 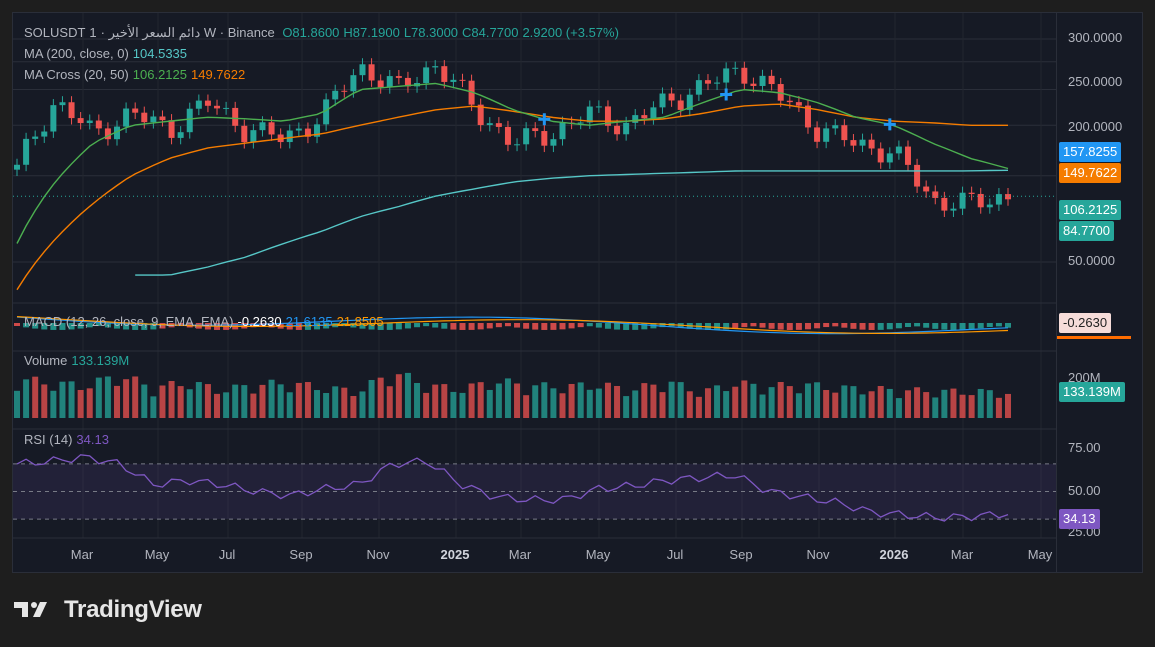 What do you see at coordinates (107, 53) in the screenshot?
I see `ma200-legend: MA (200, close, 0) 104.5335` at bounding box center [107, 53].